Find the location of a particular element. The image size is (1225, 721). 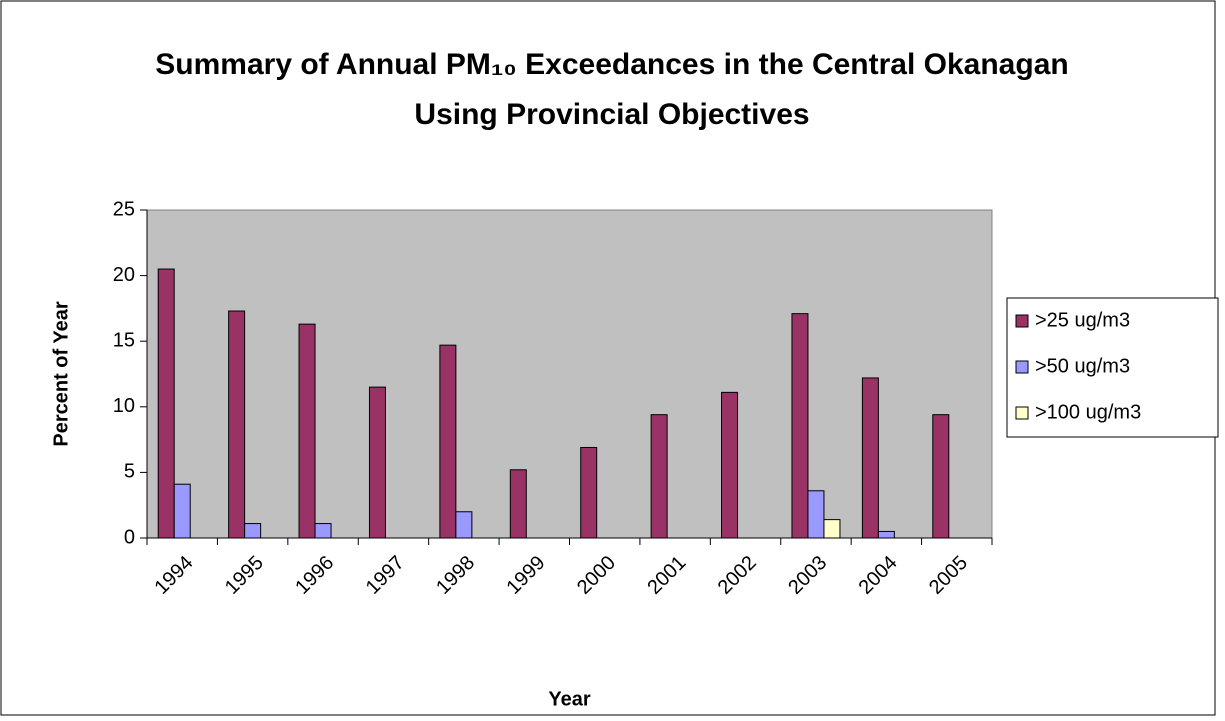

x-axis-label: Year is located at coordinates (569, 699).